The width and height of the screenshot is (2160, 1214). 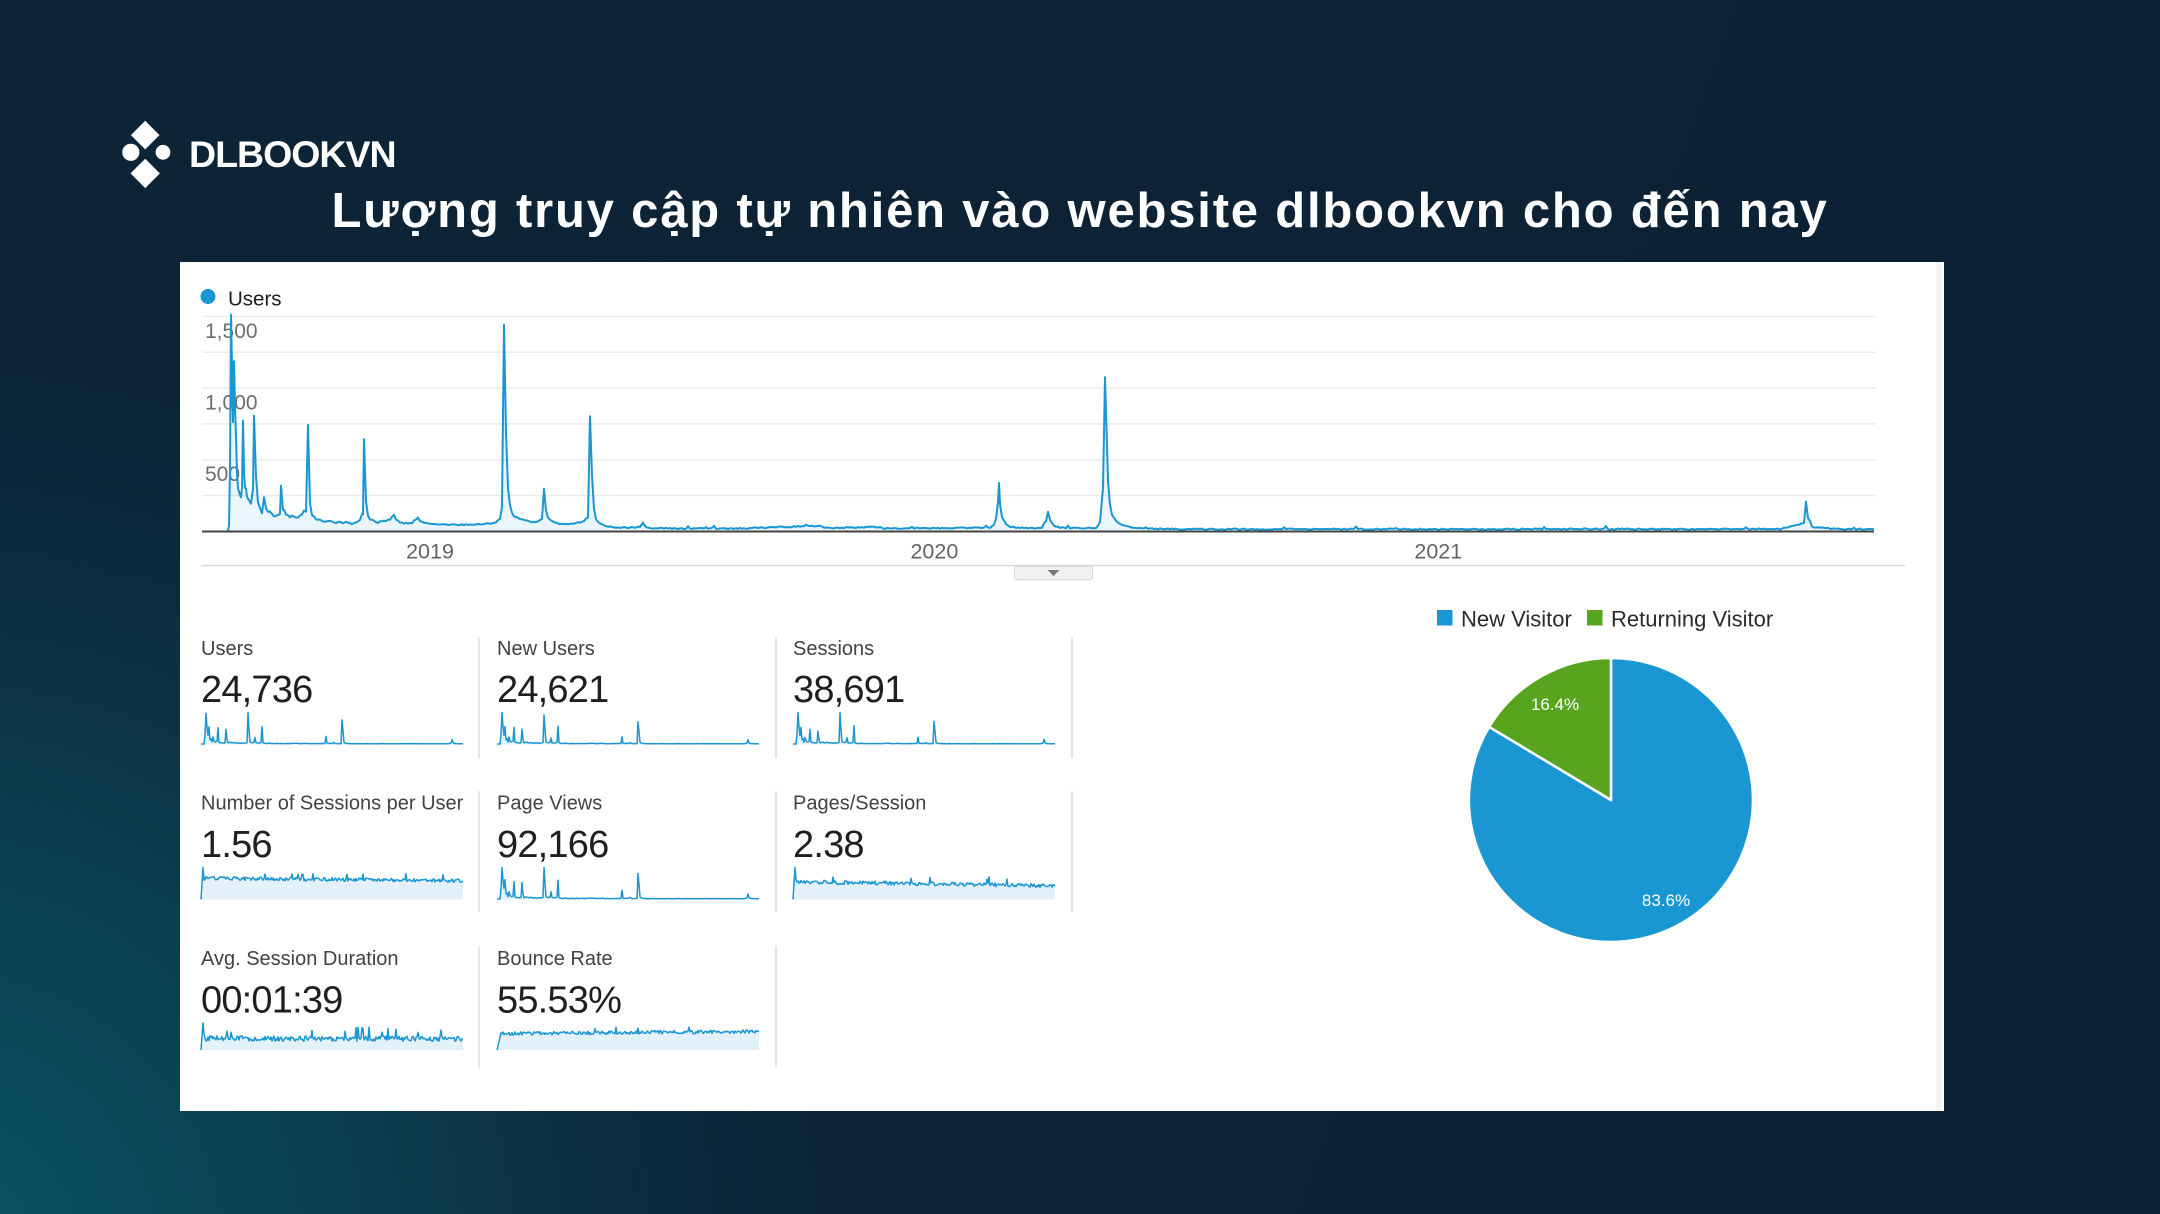 What do you see at coordinates (828, 845) in the screenshot?
I see `svg-text: 2.38` at bounding box center [828, 845].